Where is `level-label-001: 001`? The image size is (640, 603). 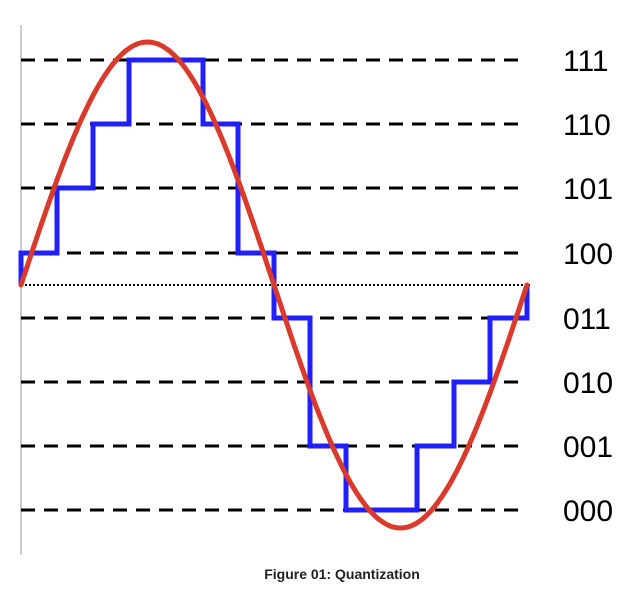
level-label-001: 001 is located at coordinates (588, 447).